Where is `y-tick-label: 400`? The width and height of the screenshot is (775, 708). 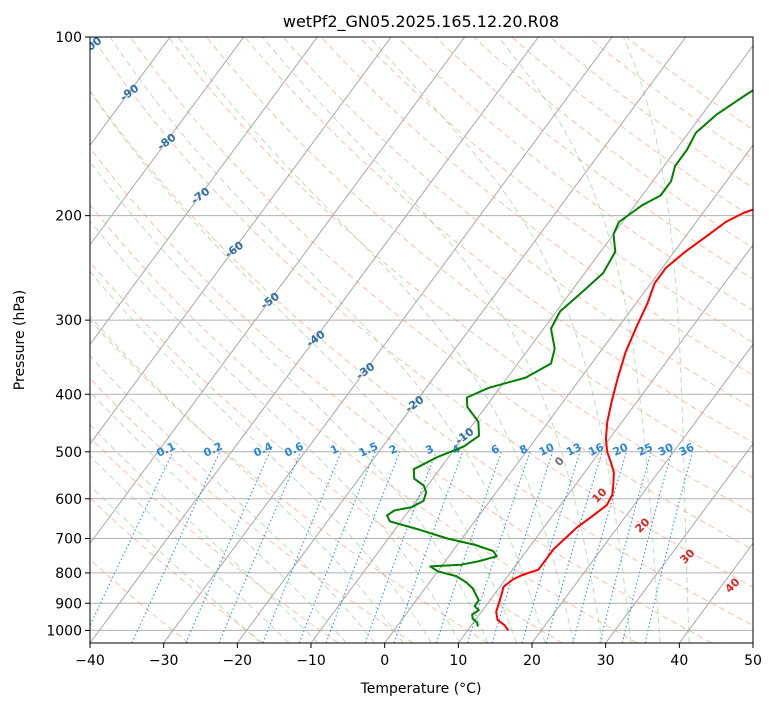 y-tick-label: 400 is located at coordinates (68, 395).